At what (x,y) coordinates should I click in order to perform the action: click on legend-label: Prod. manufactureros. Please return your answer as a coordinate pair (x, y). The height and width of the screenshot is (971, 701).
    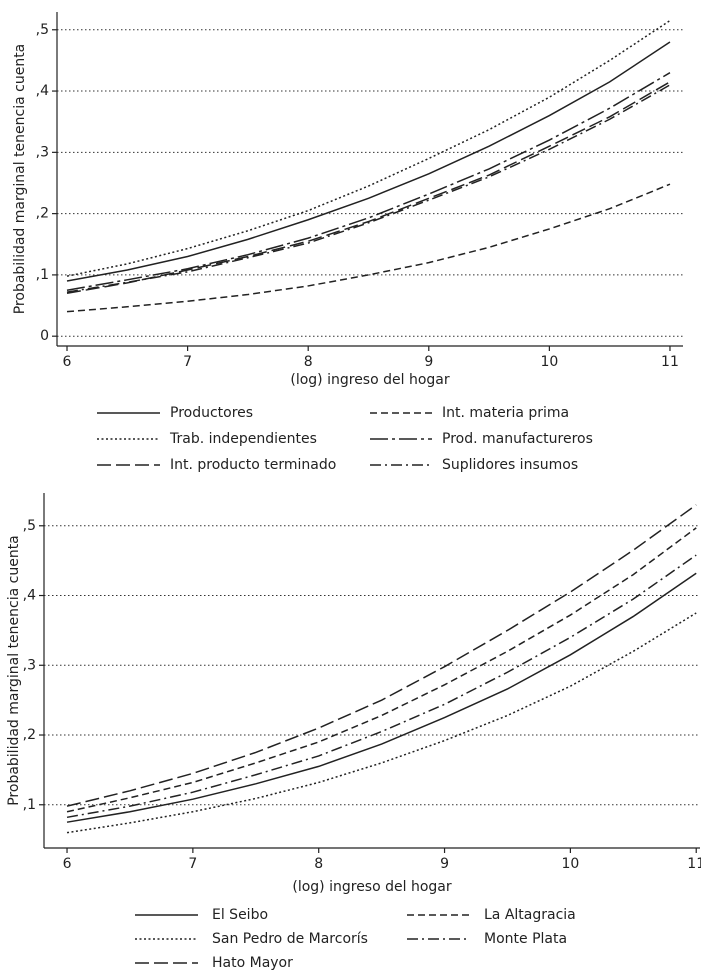
    Looking at the image, I should click on (517, 439).